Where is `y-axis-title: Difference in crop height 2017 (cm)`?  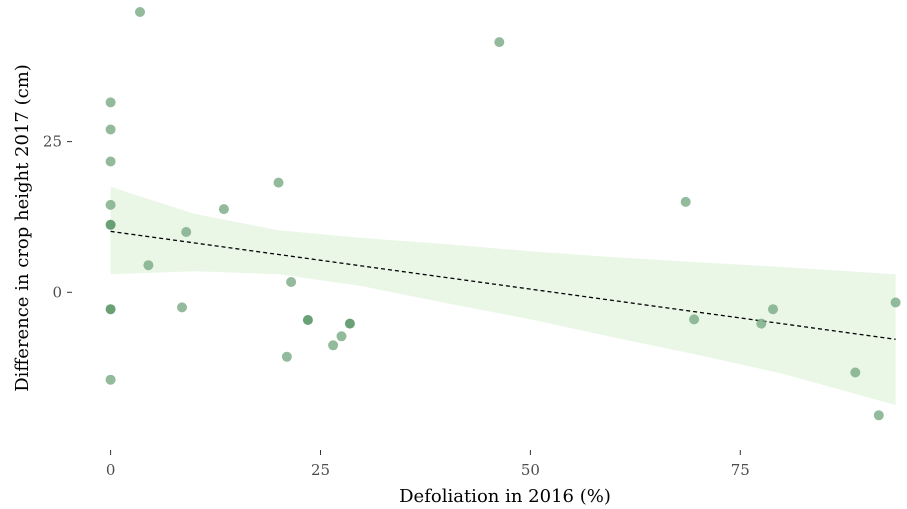
y-axis-title: Difference in crop height 2017 (cm) is located at coordinates (22, 228).